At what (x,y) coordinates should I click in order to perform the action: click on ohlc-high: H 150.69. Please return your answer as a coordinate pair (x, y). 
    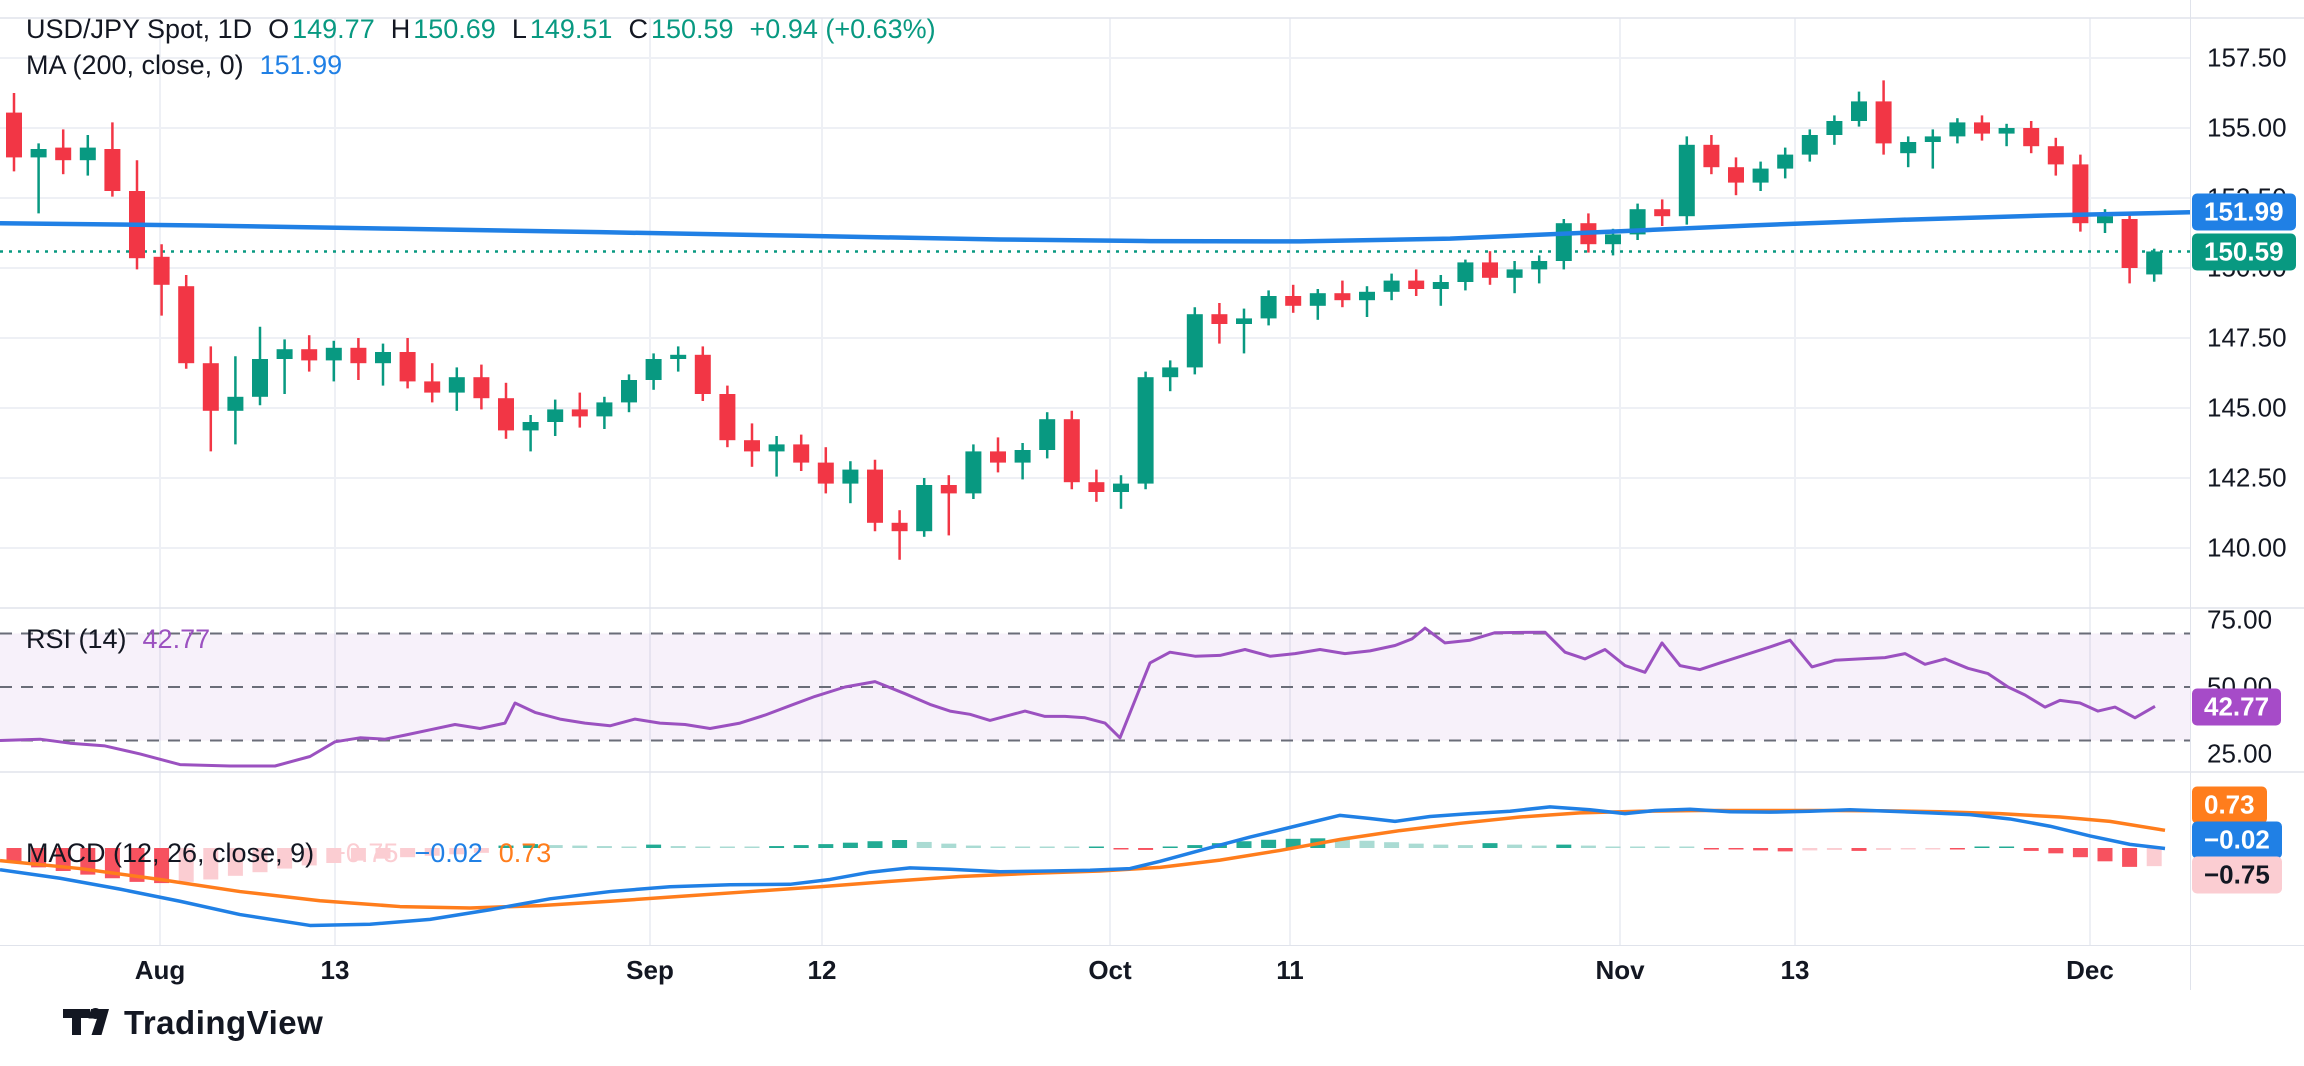
    Looking at the image, I should click on (443, 29).